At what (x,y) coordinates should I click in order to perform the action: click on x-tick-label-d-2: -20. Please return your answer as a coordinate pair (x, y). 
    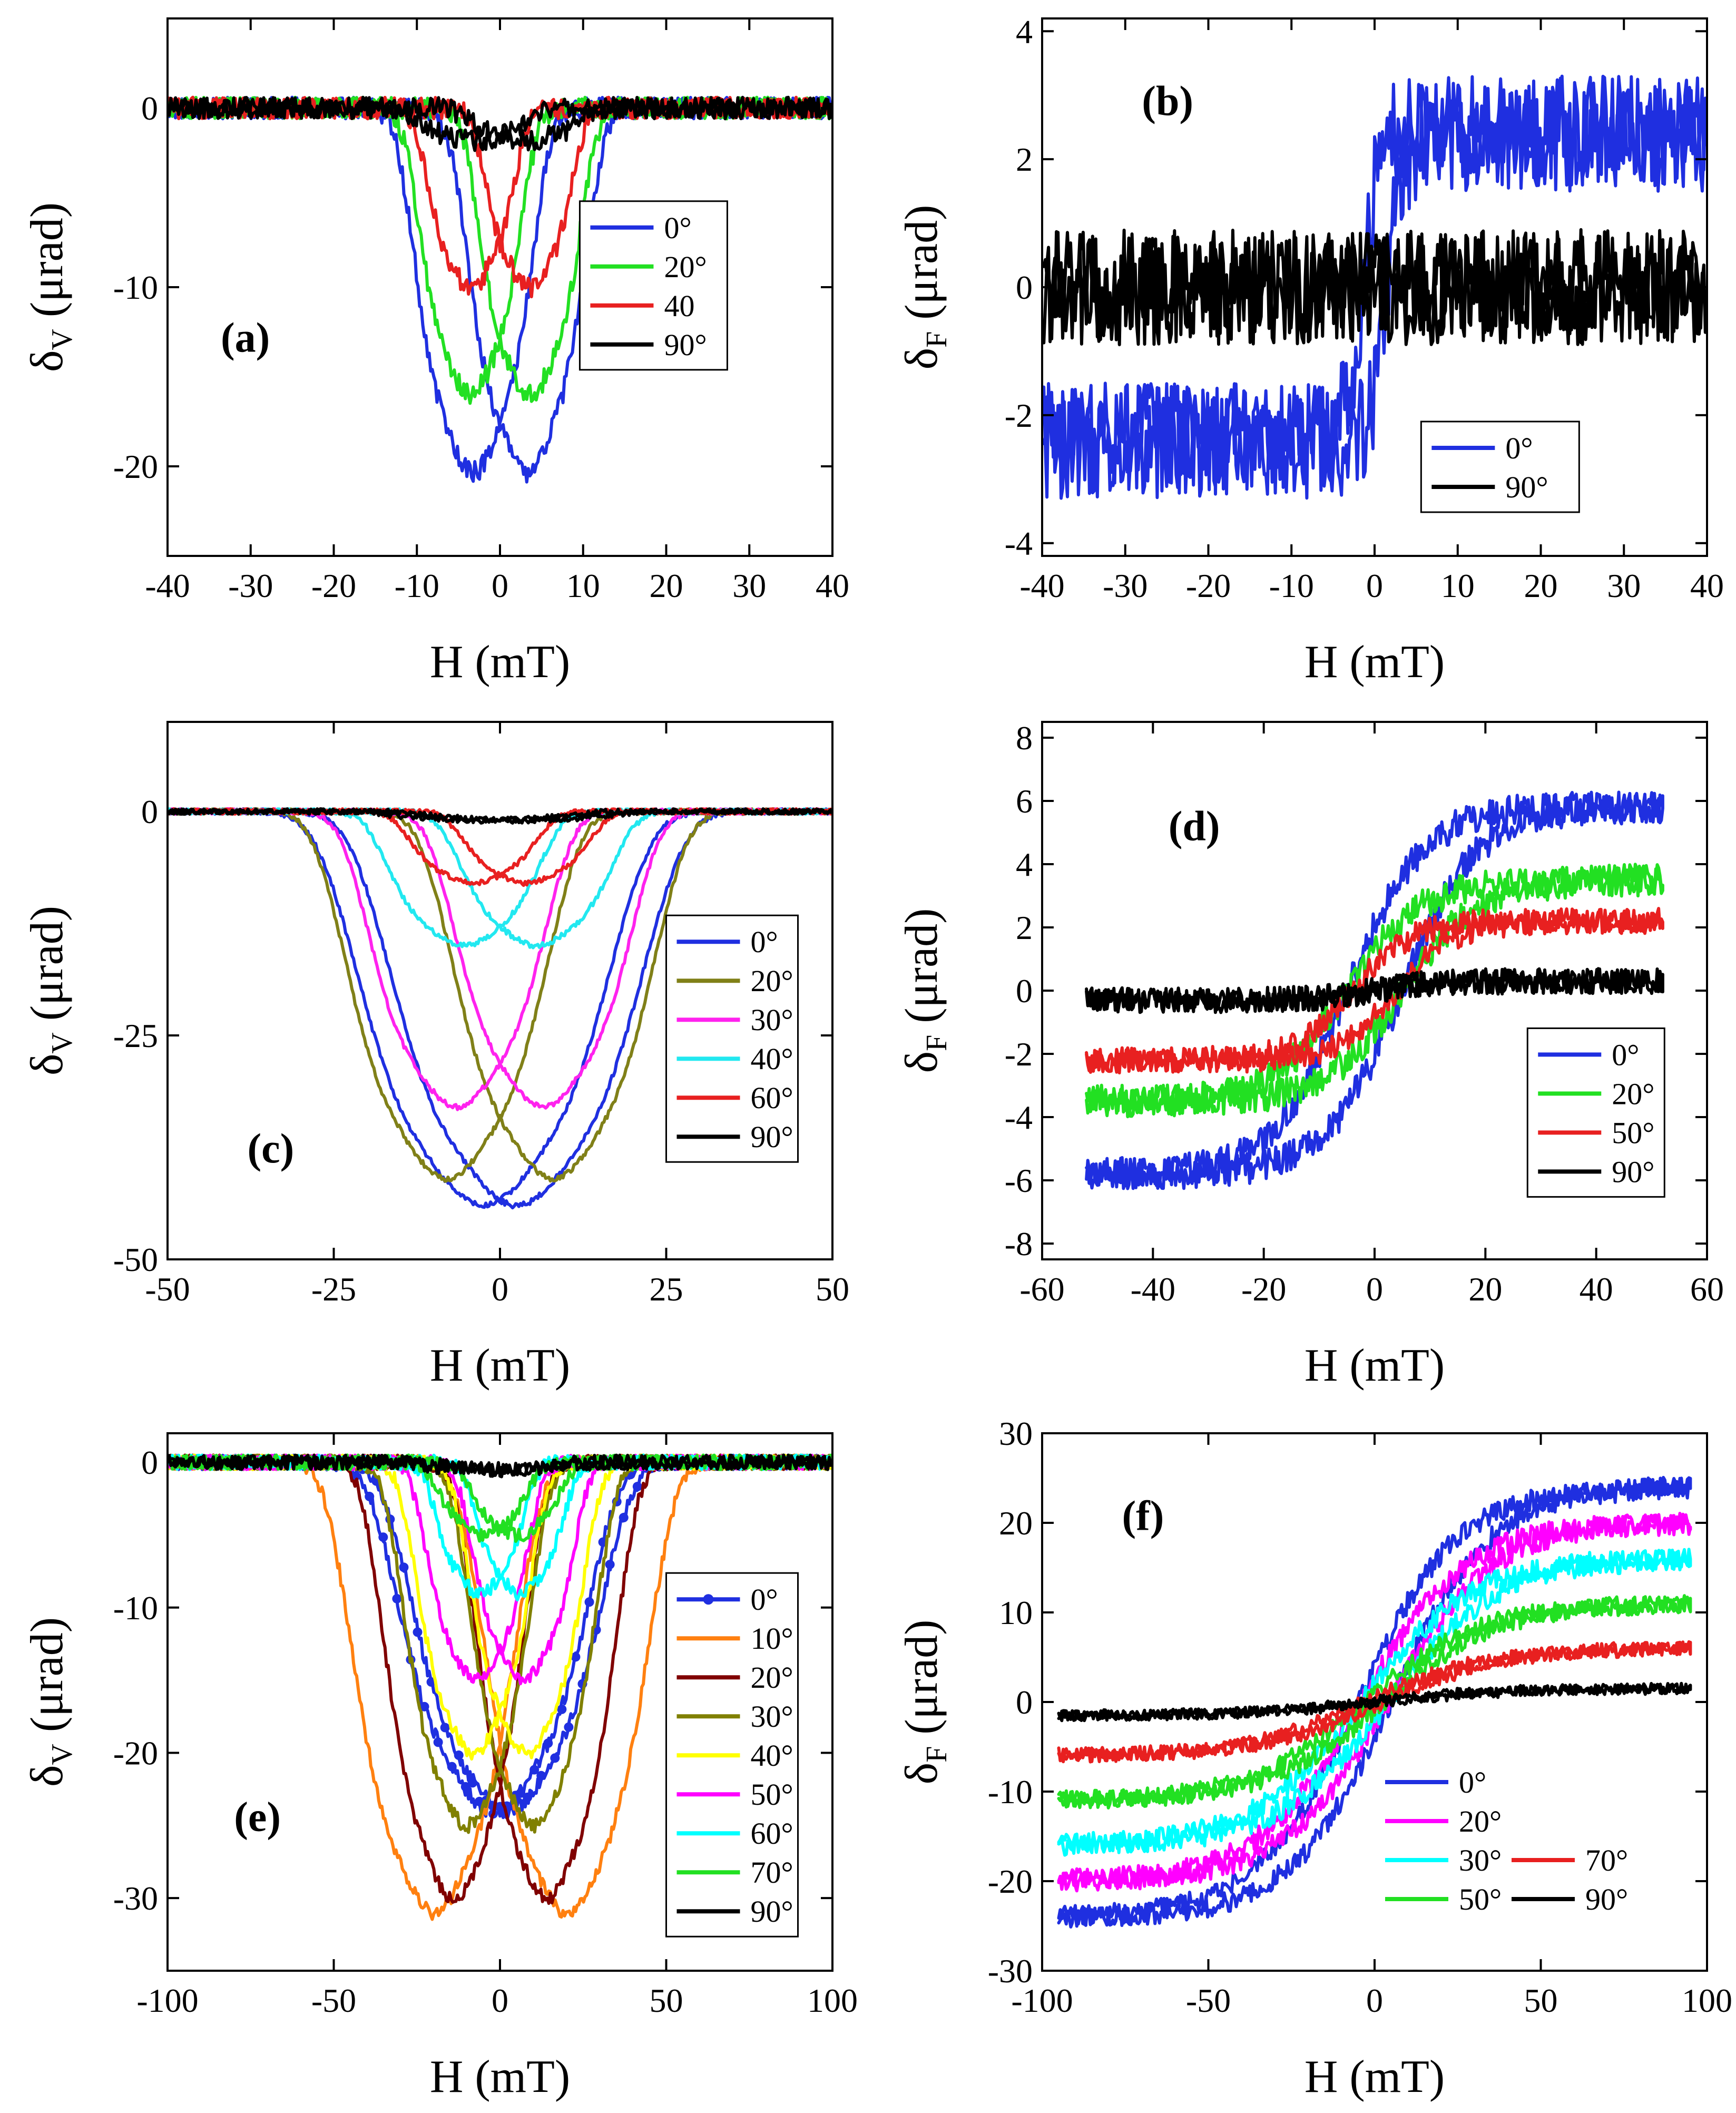
    Looking at the image, I should click on (1263, 1289).